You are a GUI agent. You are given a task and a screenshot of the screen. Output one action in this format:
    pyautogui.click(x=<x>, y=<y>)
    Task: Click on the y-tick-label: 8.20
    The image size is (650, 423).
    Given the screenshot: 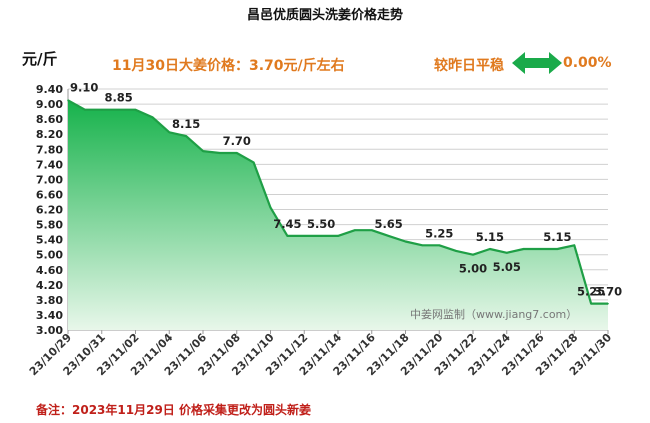 What is the action you would take?
    pyautogui.click(x=49, y=134)
    